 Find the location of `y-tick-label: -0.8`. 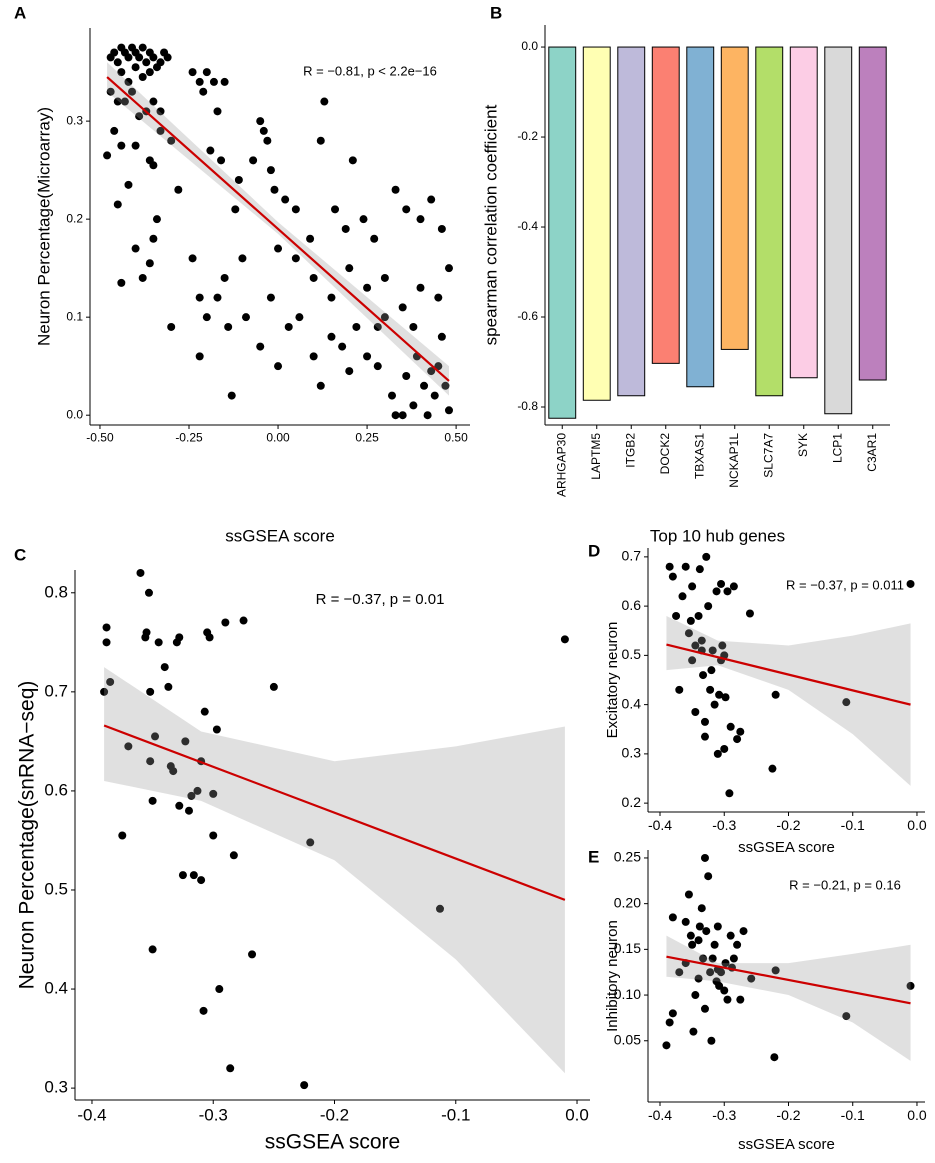

y-tick-label: -0.8 is located at coordinates (527, 406).